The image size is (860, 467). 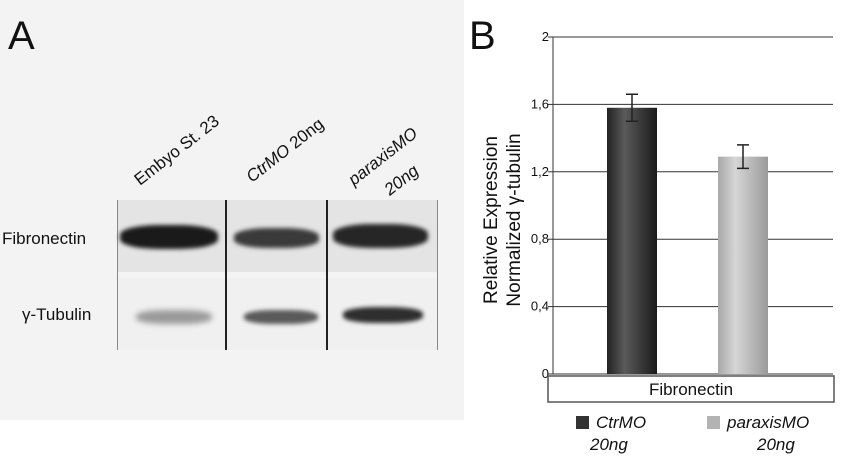 What do you see at coordinates (482, 36) in the screenshot?
I see `panel-b-letter: B` at bounding box center [482, 36].